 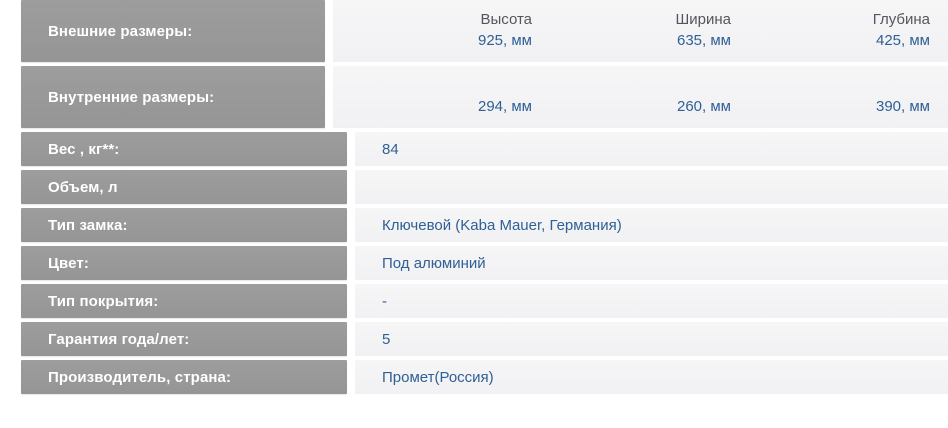 What do you see at coordinates (119, 339) in the screenshot?
I see `label-text: Гарантия года/лет:` at bounding box center [119, 339].